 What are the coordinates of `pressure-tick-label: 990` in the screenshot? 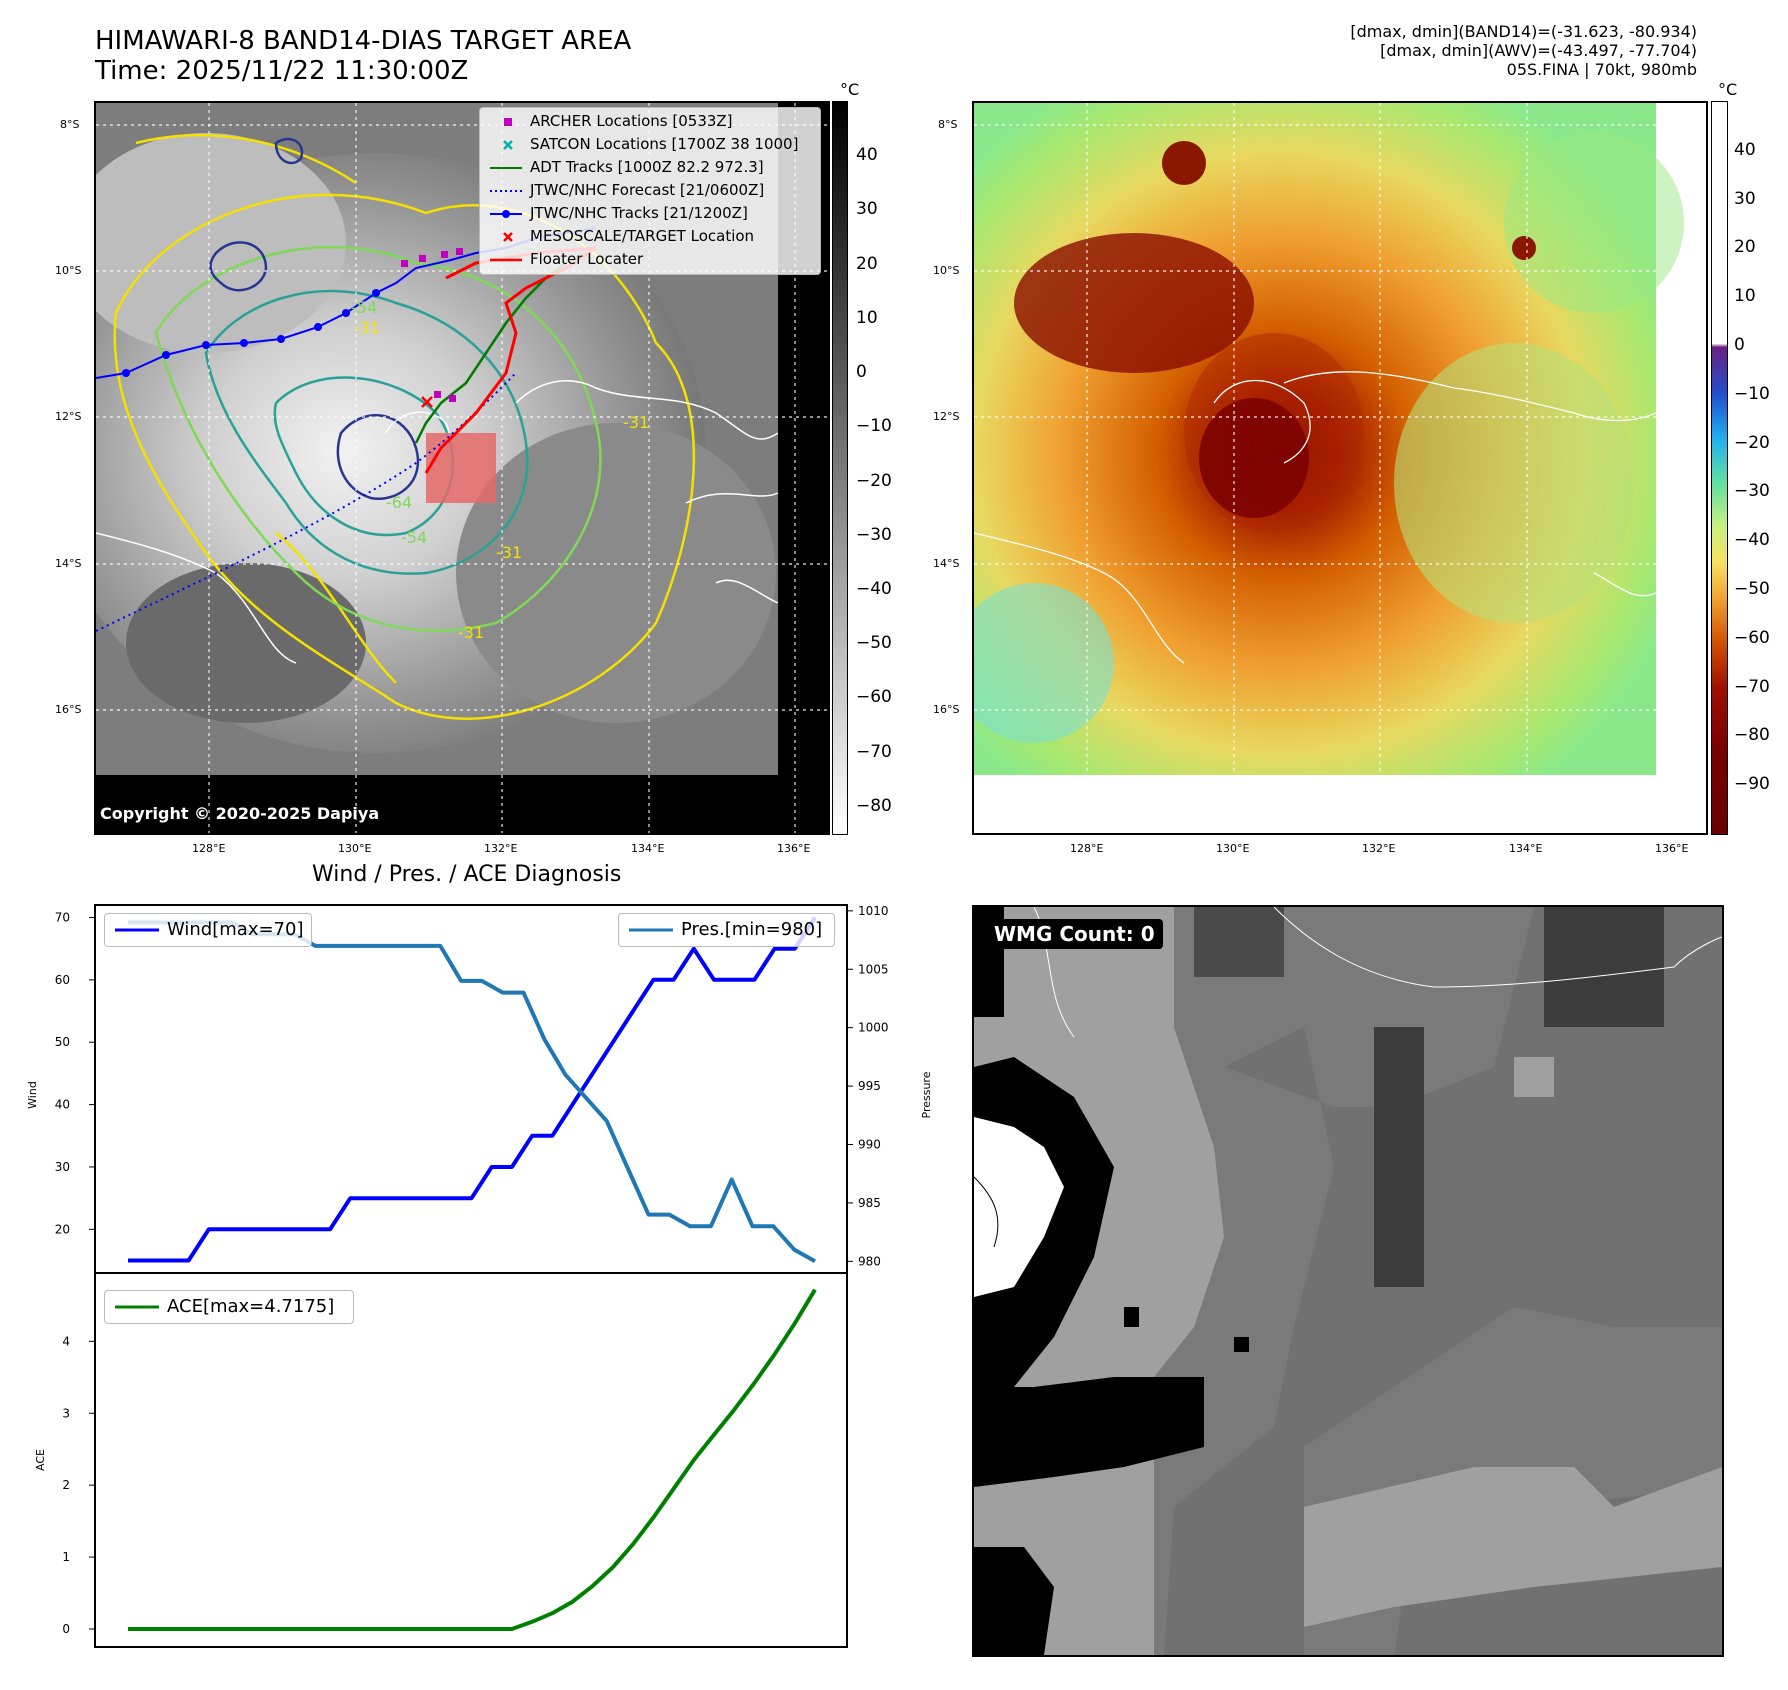 It's located at (869, 1144).